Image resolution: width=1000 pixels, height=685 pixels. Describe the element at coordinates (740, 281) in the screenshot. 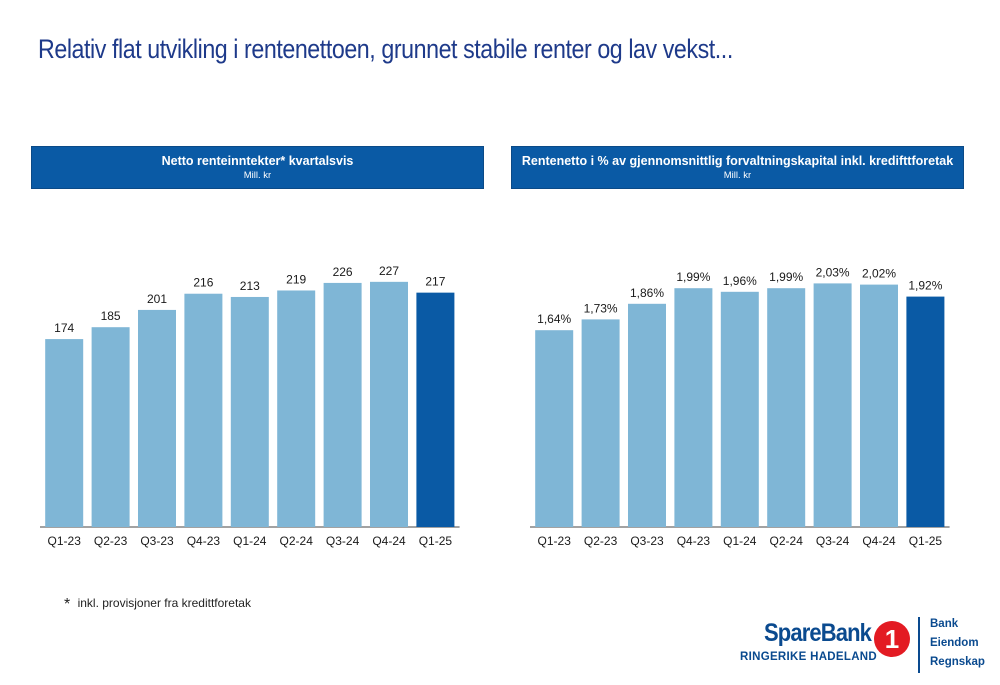

I see `data-label: 1,96%` at that location.